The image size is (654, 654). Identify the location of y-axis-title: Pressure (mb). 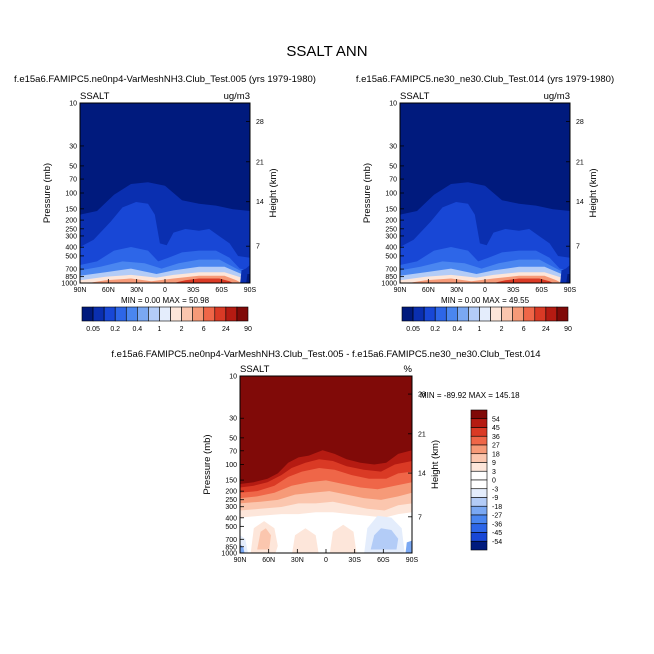
(207, 464).